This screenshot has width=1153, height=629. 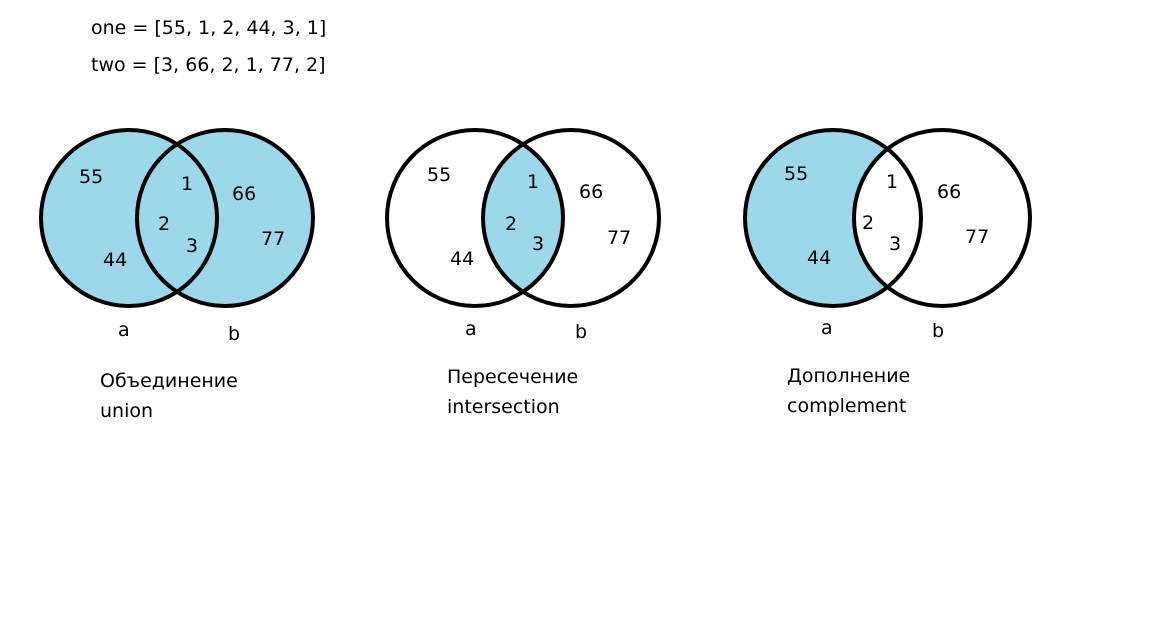 I want to click on caption-russian: Дополнение, so click(x=849, y=376).